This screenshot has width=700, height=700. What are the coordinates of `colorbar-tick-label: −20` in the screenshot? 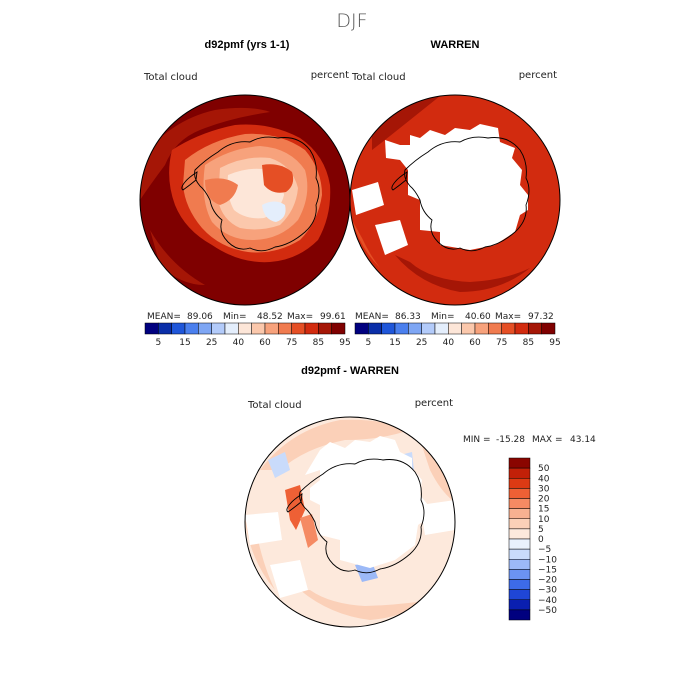 It's located at (547, 581).